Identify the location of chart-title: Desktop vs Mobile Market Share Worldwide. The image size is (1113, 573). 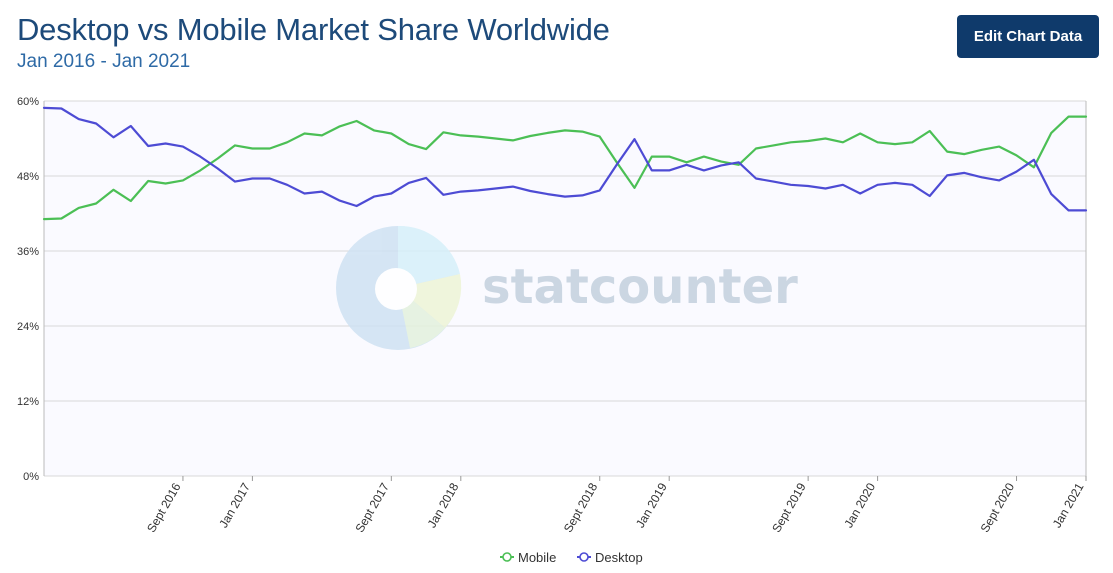
(313, 29).